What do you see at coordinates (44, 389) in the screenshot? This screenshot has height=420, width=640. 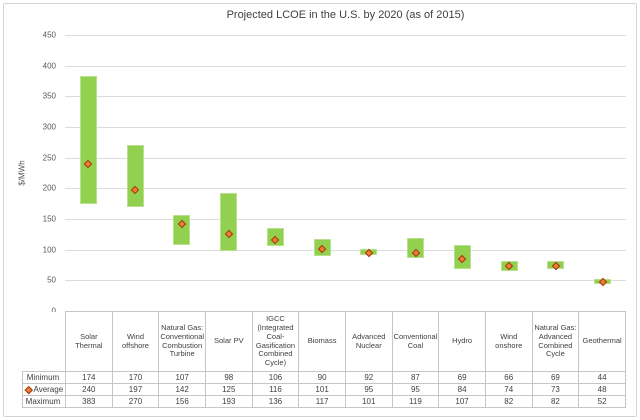 I see `row-label-average: Average` at bounding box center [44, 389].